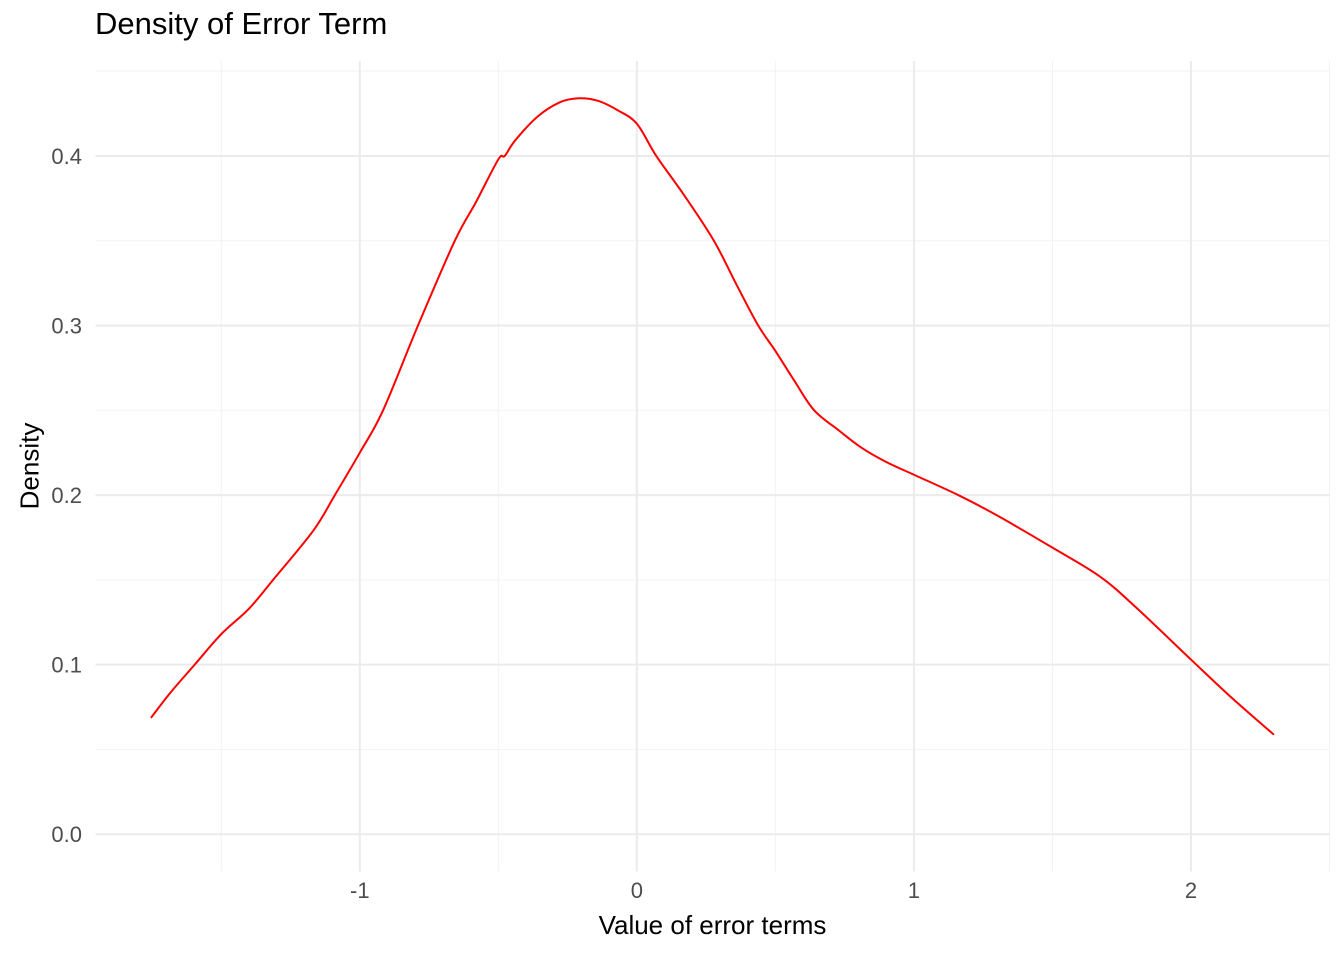  What do you see at coordinates (66, 834) in the screenshot?
I see `y-tick-label: 0.0` at bounding box center [66, 834].